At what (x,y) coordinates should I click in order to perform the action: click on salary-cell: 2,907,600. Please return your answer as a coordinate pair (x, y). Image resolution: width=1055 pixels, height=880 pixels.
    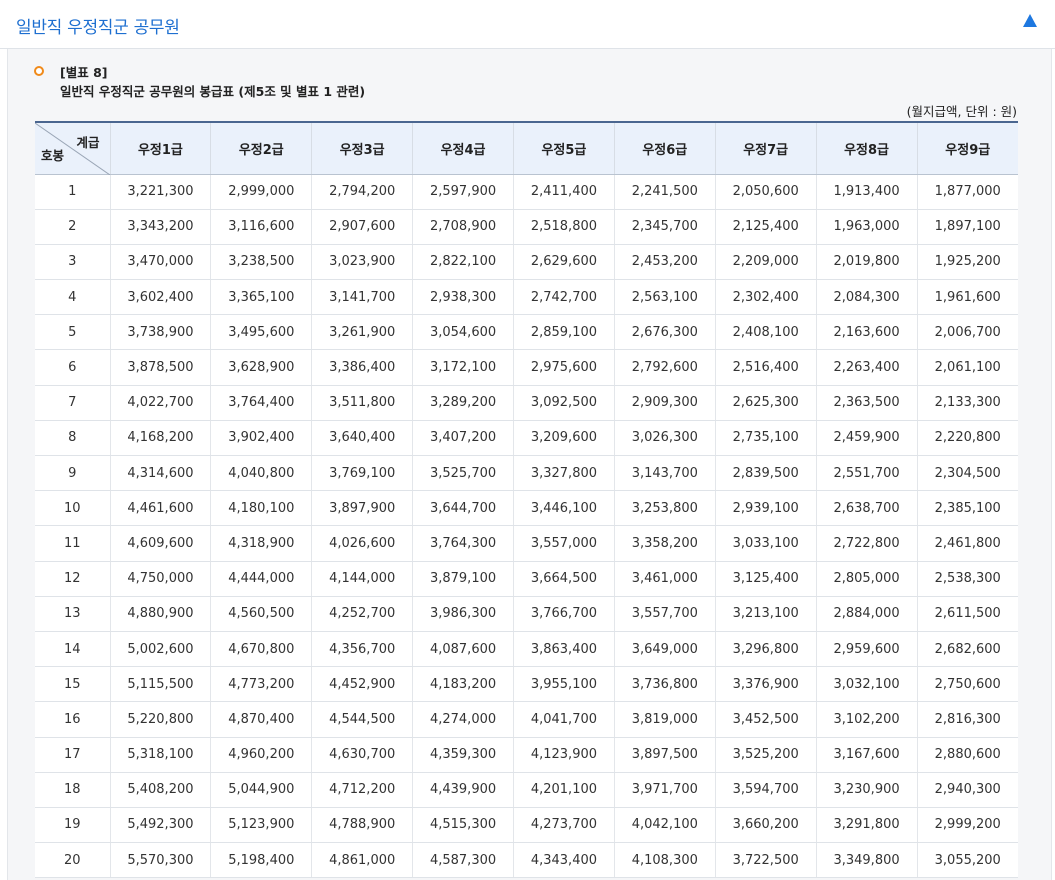
    Looking at the image, I should click on (362, 227).